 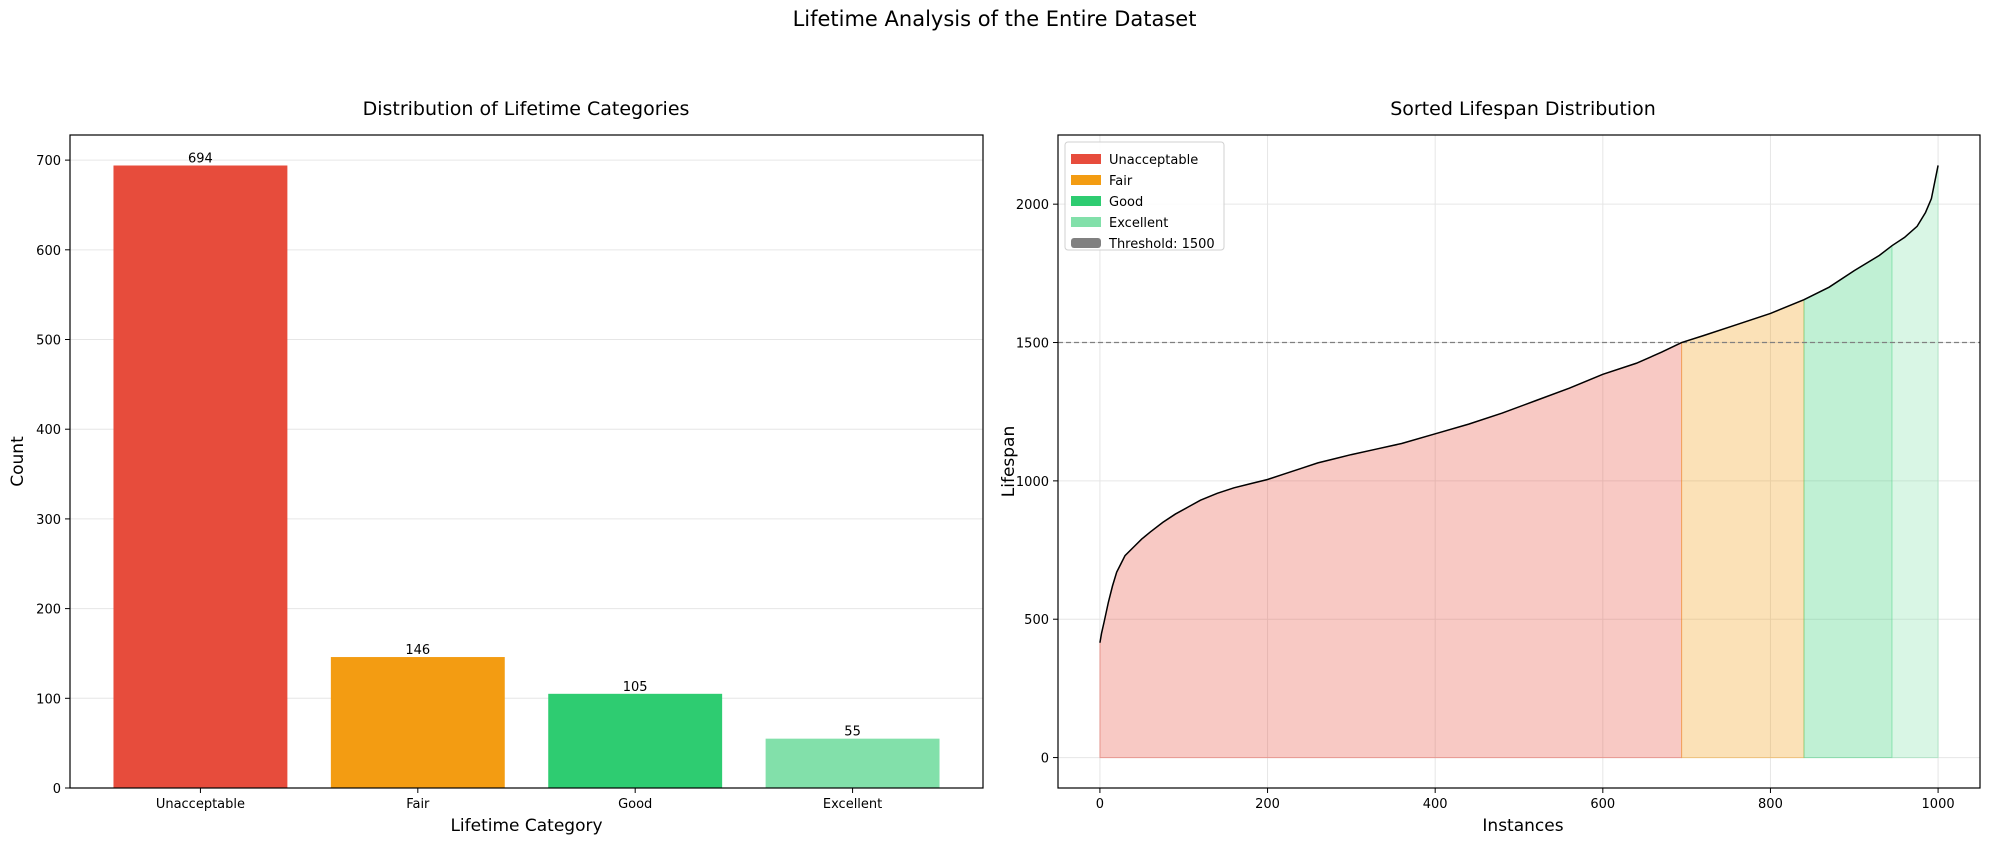 I want to click on bar-chart-xtick-label: Excellent, so click(x=852, y=804).